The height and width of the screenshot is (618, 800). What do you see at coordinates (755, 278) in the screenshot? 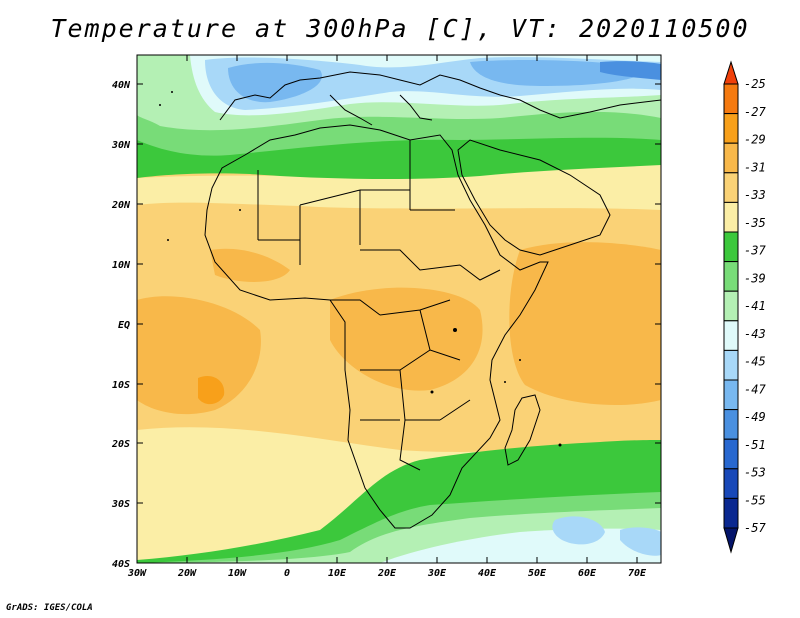
I see `colorbar-label: -39` at bounding box center [755, 278].